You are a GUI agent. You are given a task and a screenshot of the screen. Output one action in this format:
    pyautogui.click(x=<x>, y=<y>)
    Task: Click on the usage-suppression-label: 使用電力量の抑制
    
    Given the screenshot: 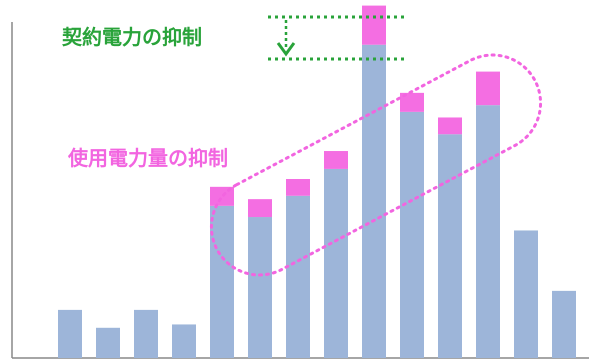 What is the action you would take?
    pyautogui.click(x=147, y=158)
    